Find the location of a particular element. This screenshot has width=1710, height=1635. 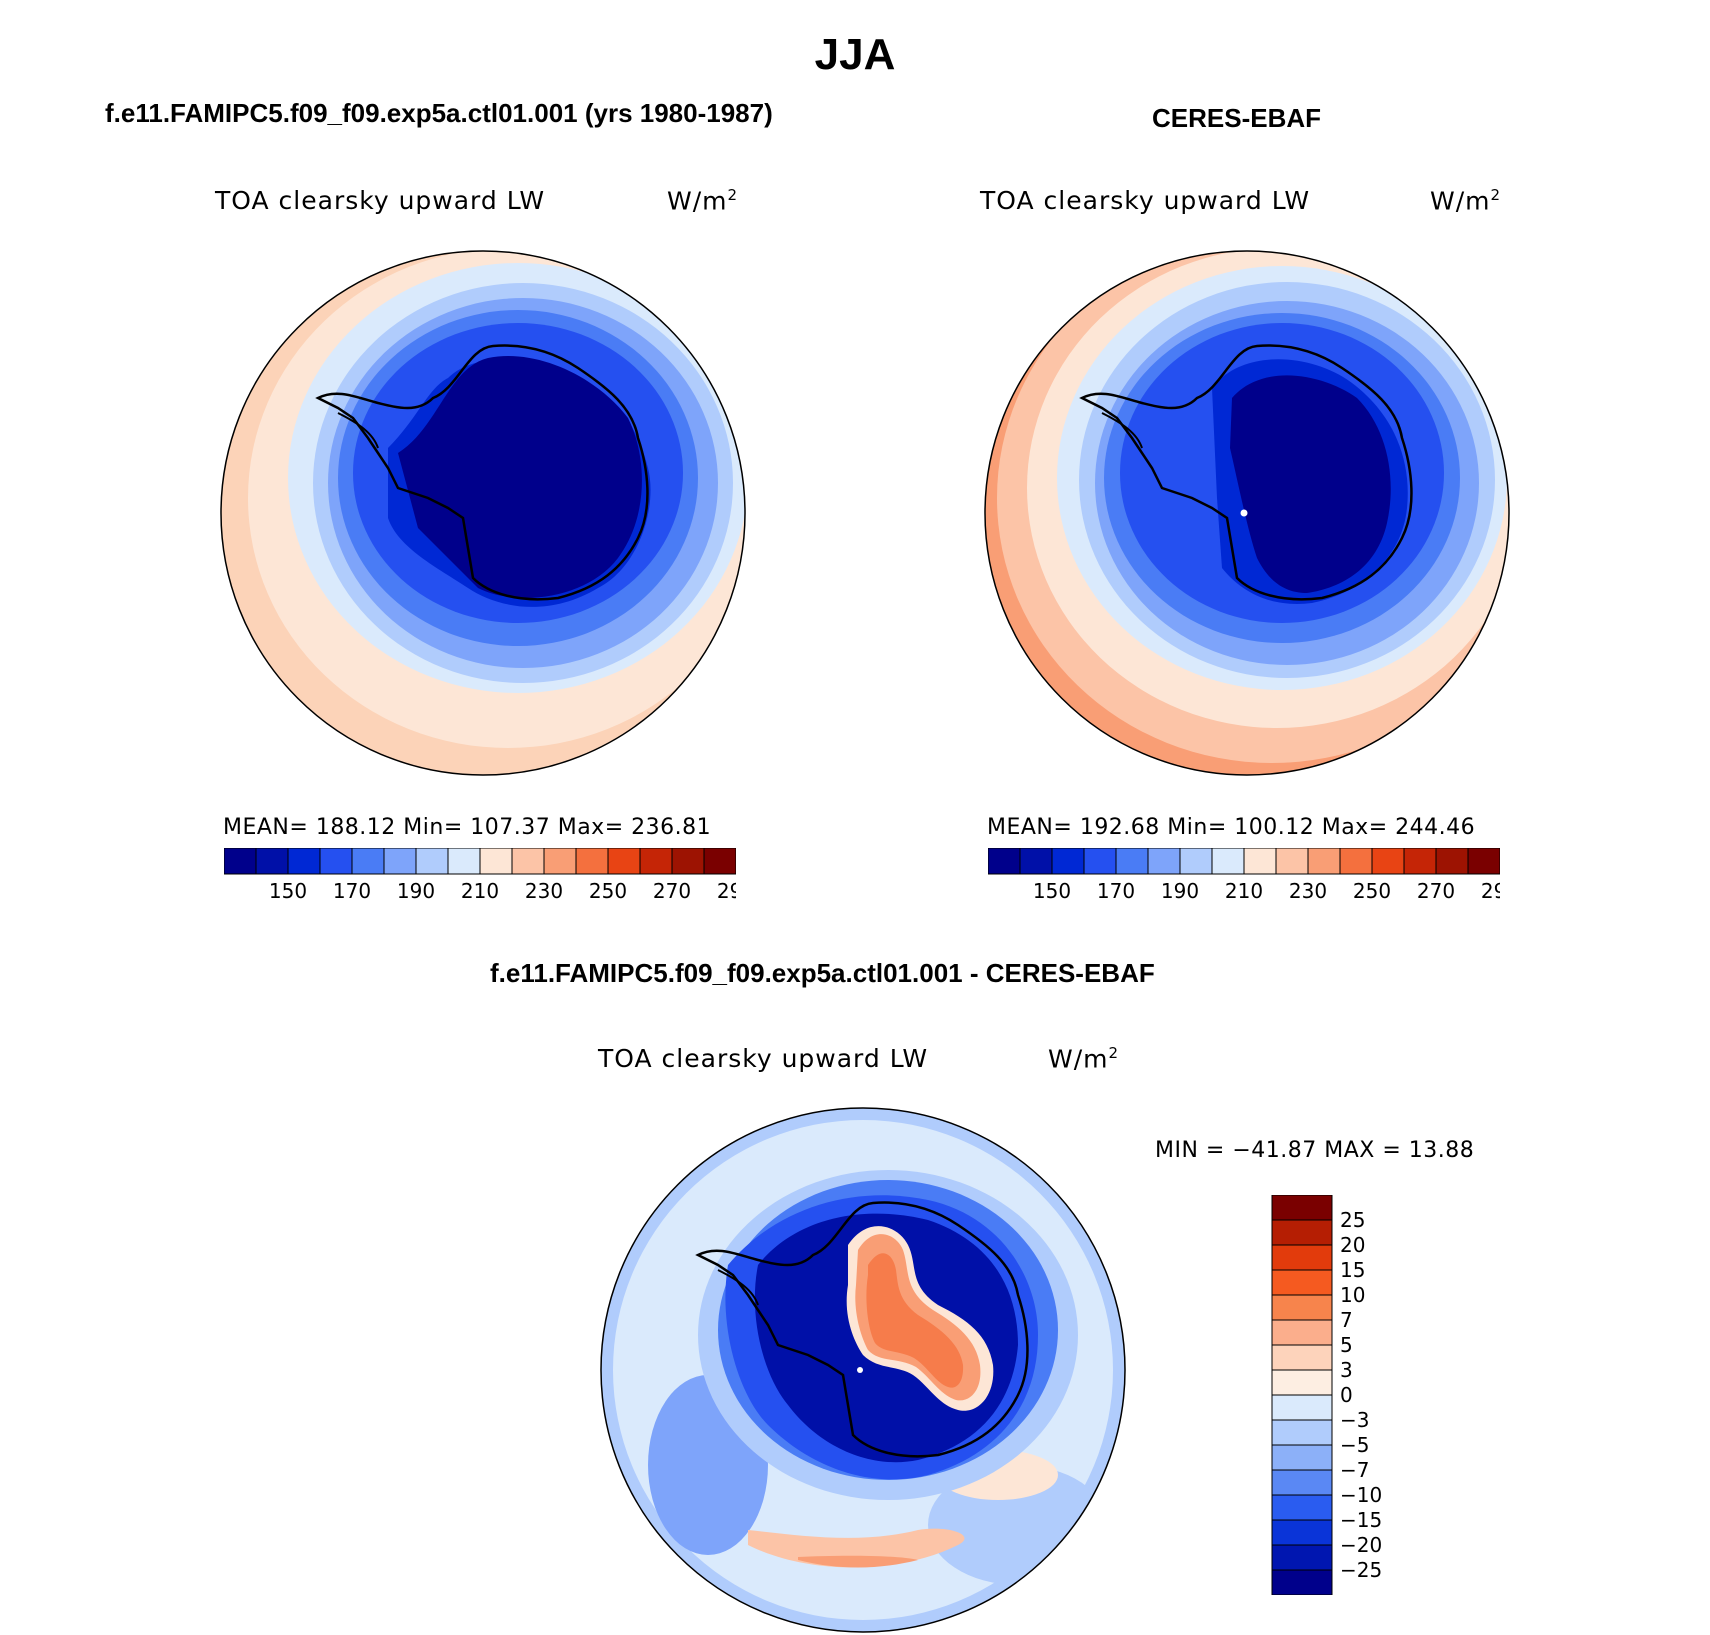

panel1-variable: TOA clearsky upward LW is located at coordinates (380, 200).